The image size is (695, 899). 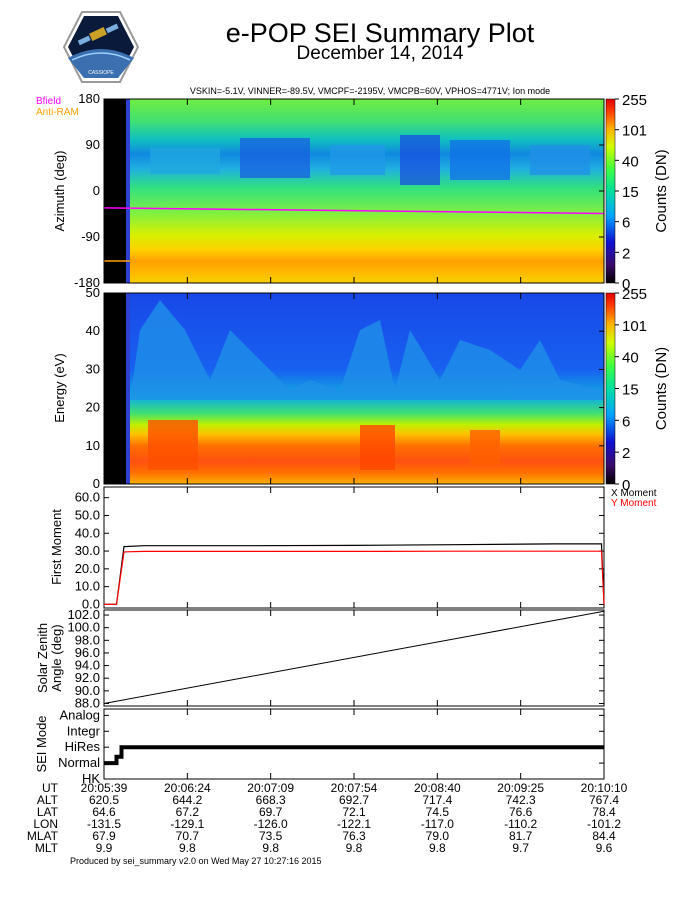 What do you see at coordinates (104, 812) in the screenshot?
I see `orbit-cell: 64.6` at bounding box center [104, 812].